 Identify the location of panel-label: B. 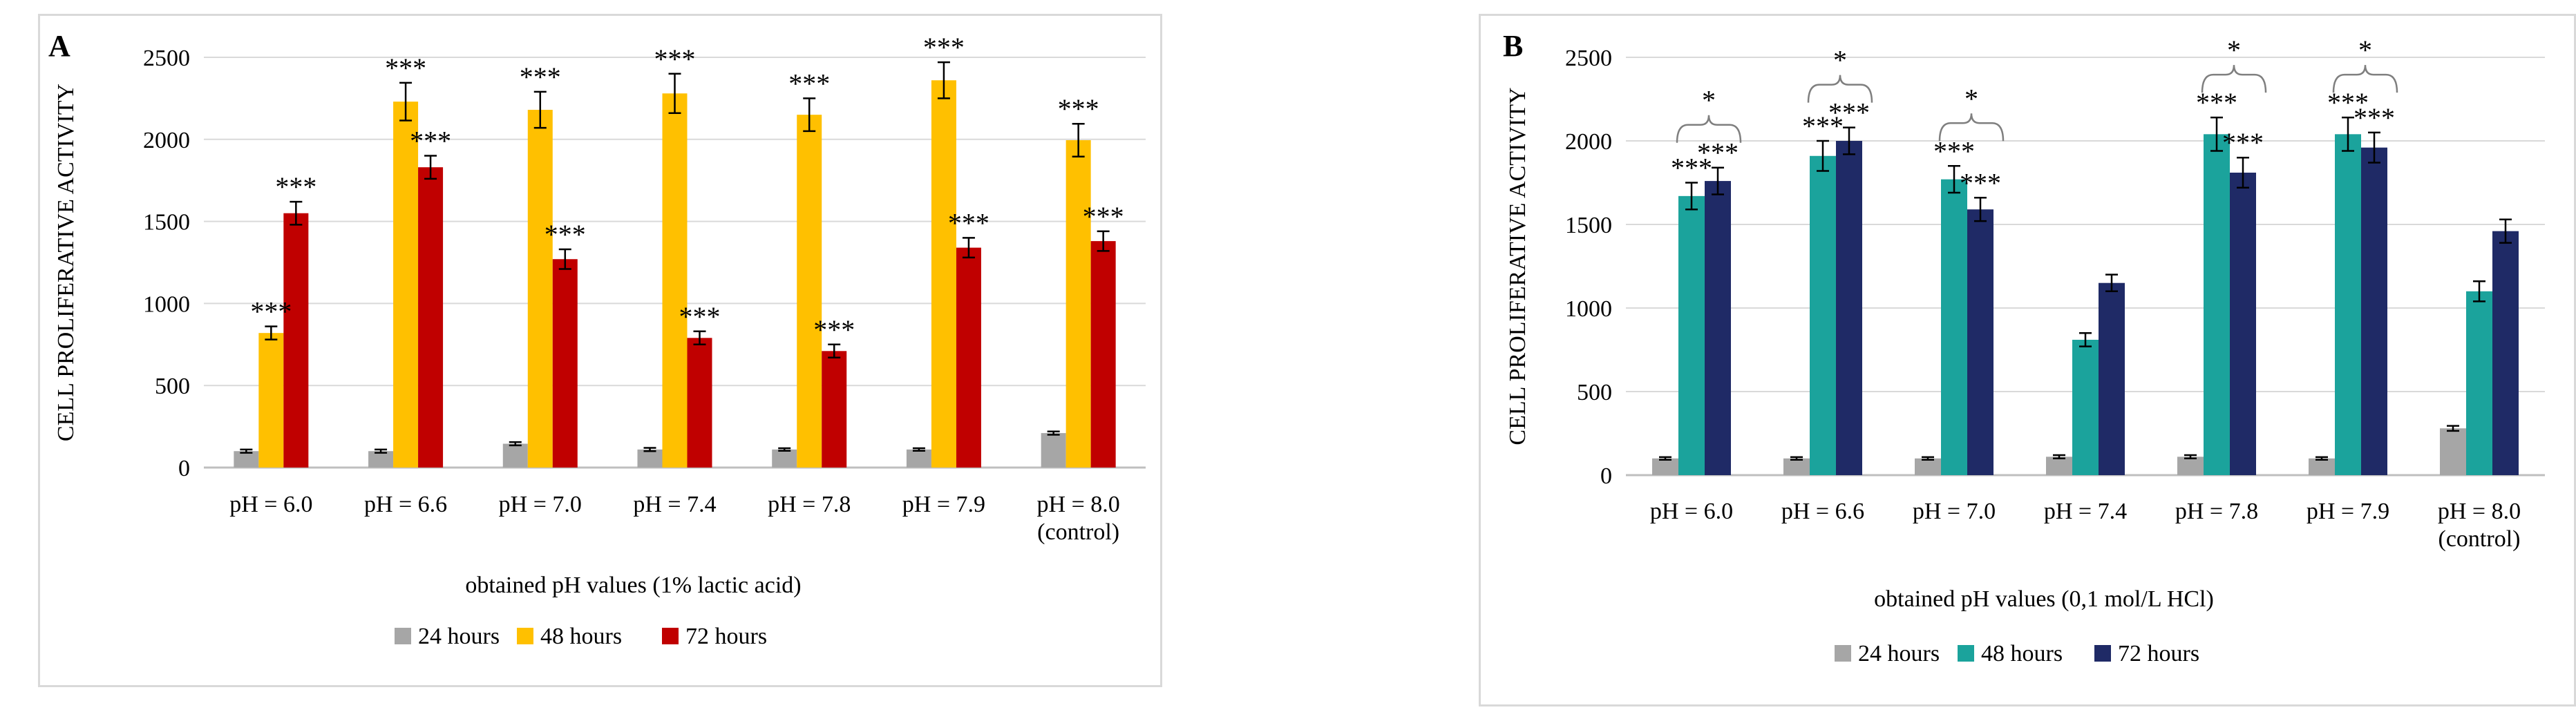
(1513, 46).